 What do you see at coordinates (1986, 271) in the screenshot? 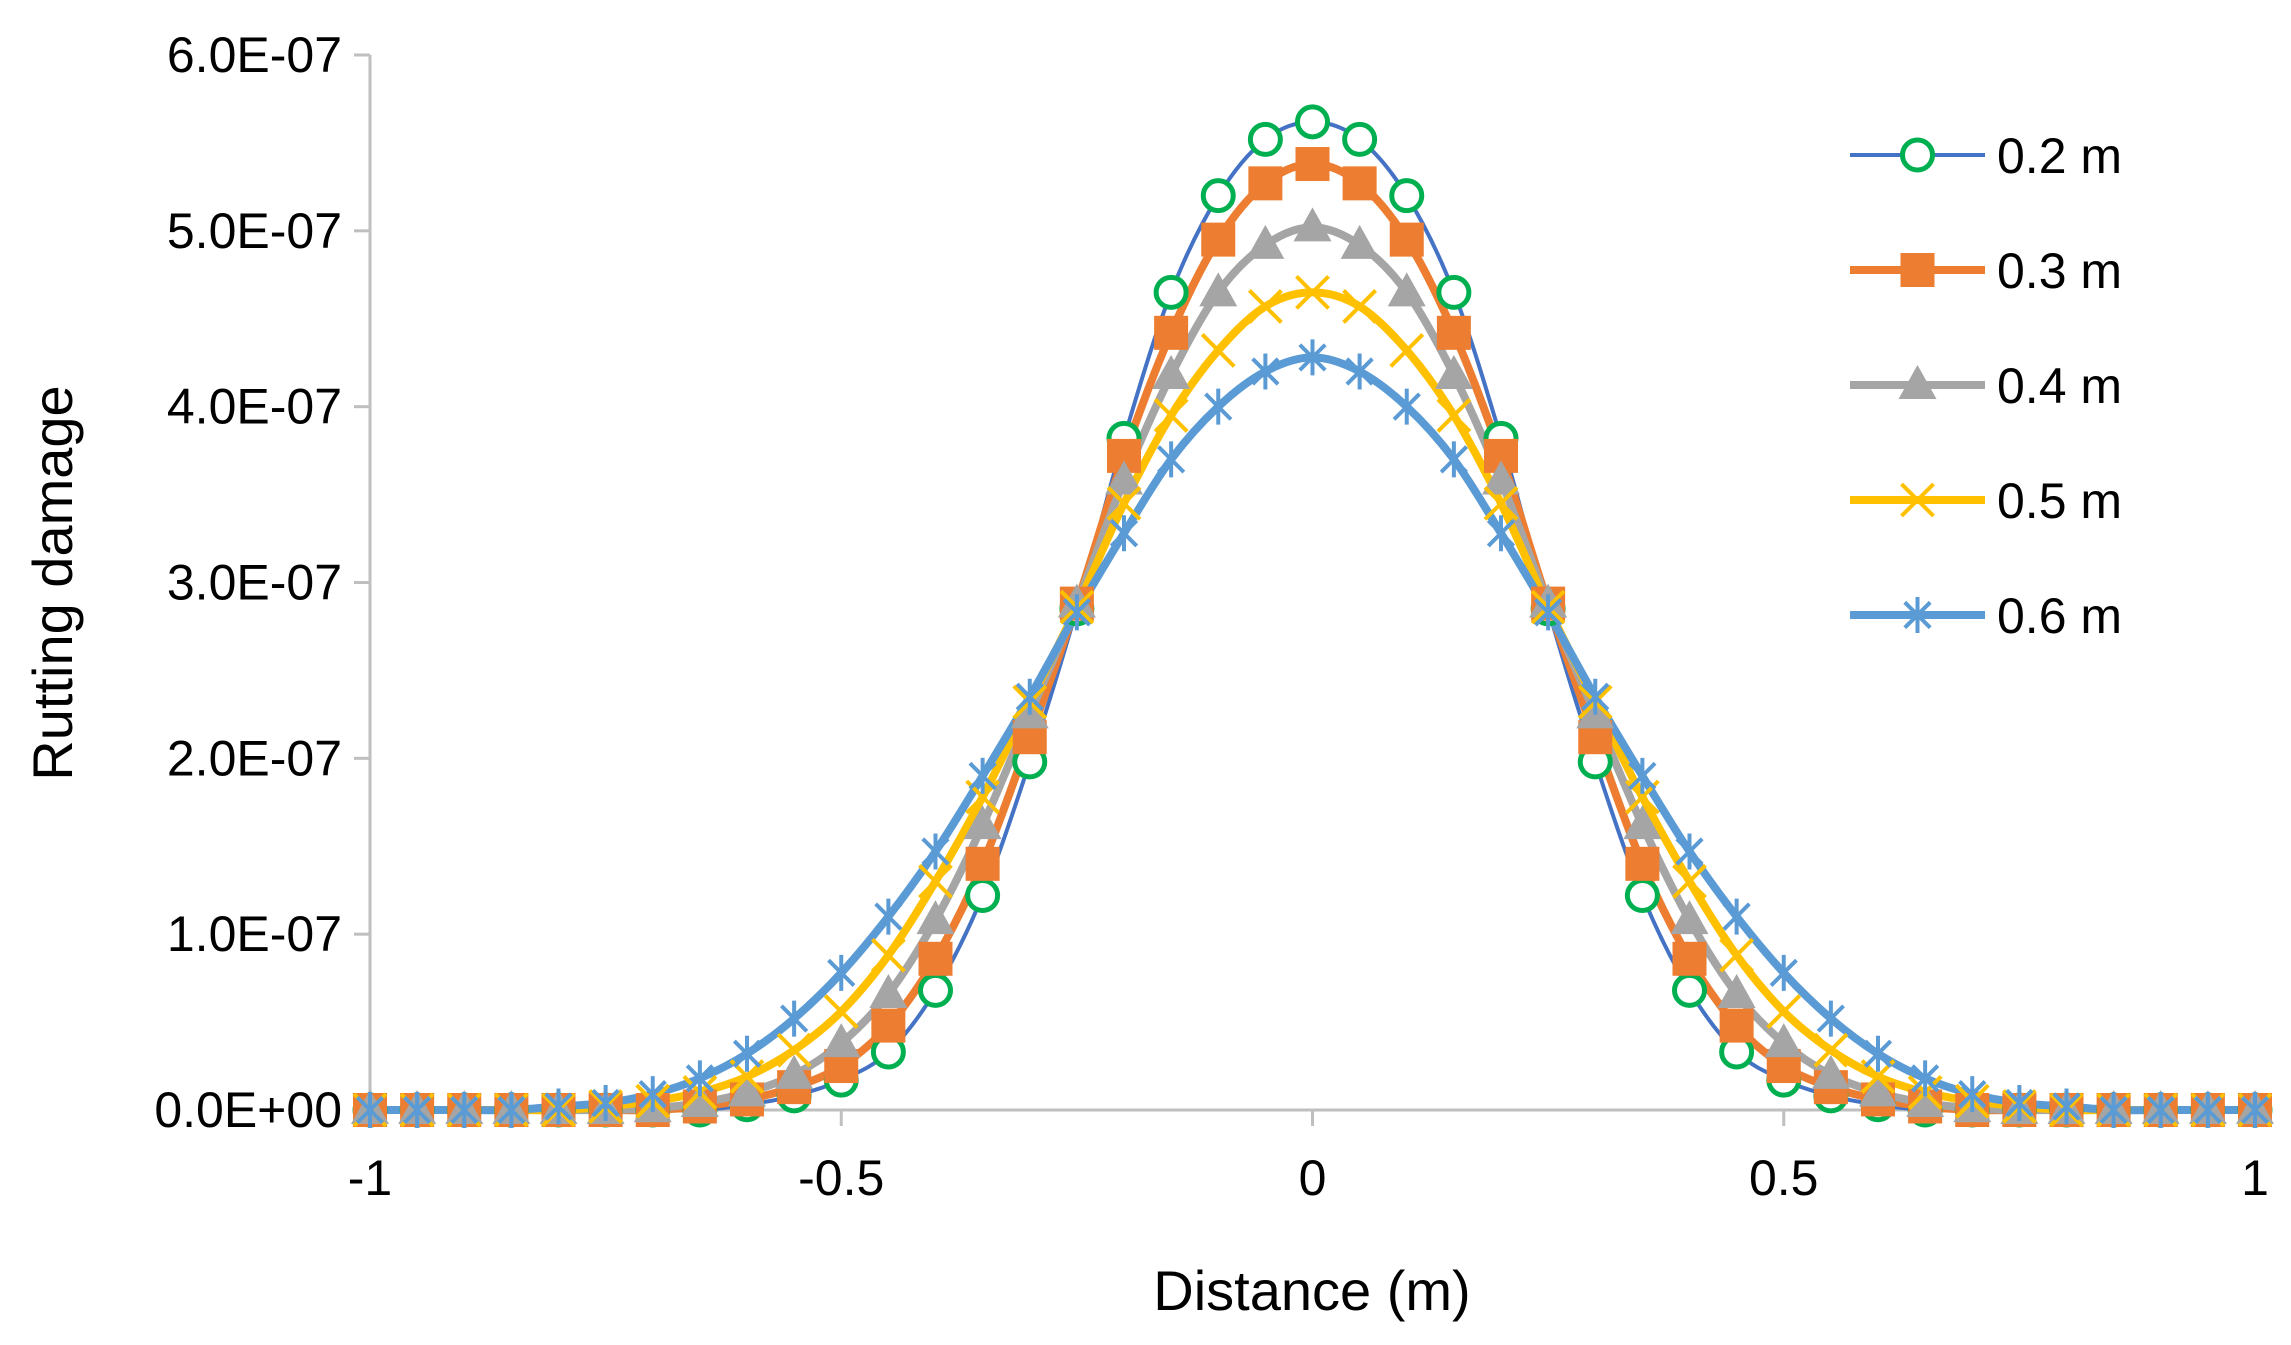
I see `legend-item: 0.3 m` at bounding box center [1986, 271].